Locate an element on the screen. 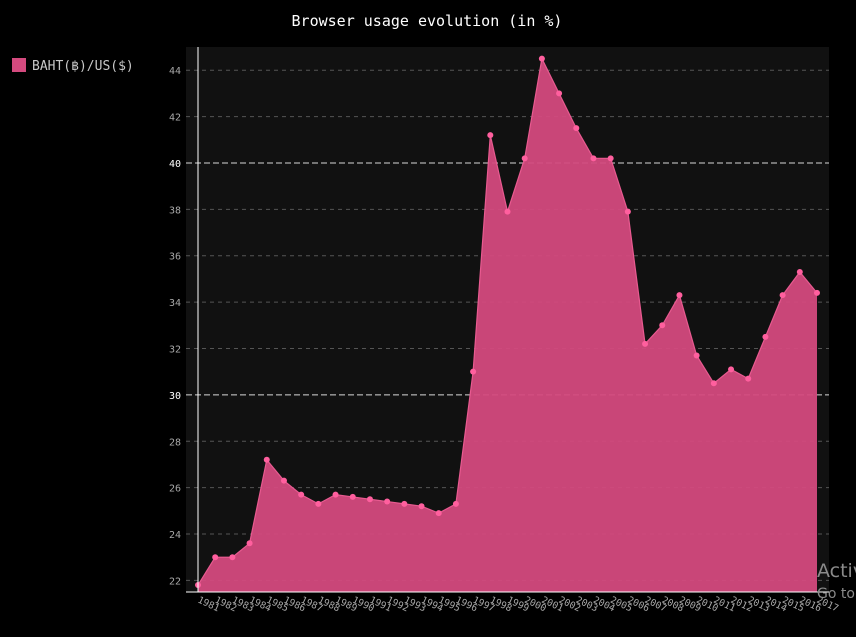  legend: BAHT(฿)/US($) is located at coordinates (73, 66).